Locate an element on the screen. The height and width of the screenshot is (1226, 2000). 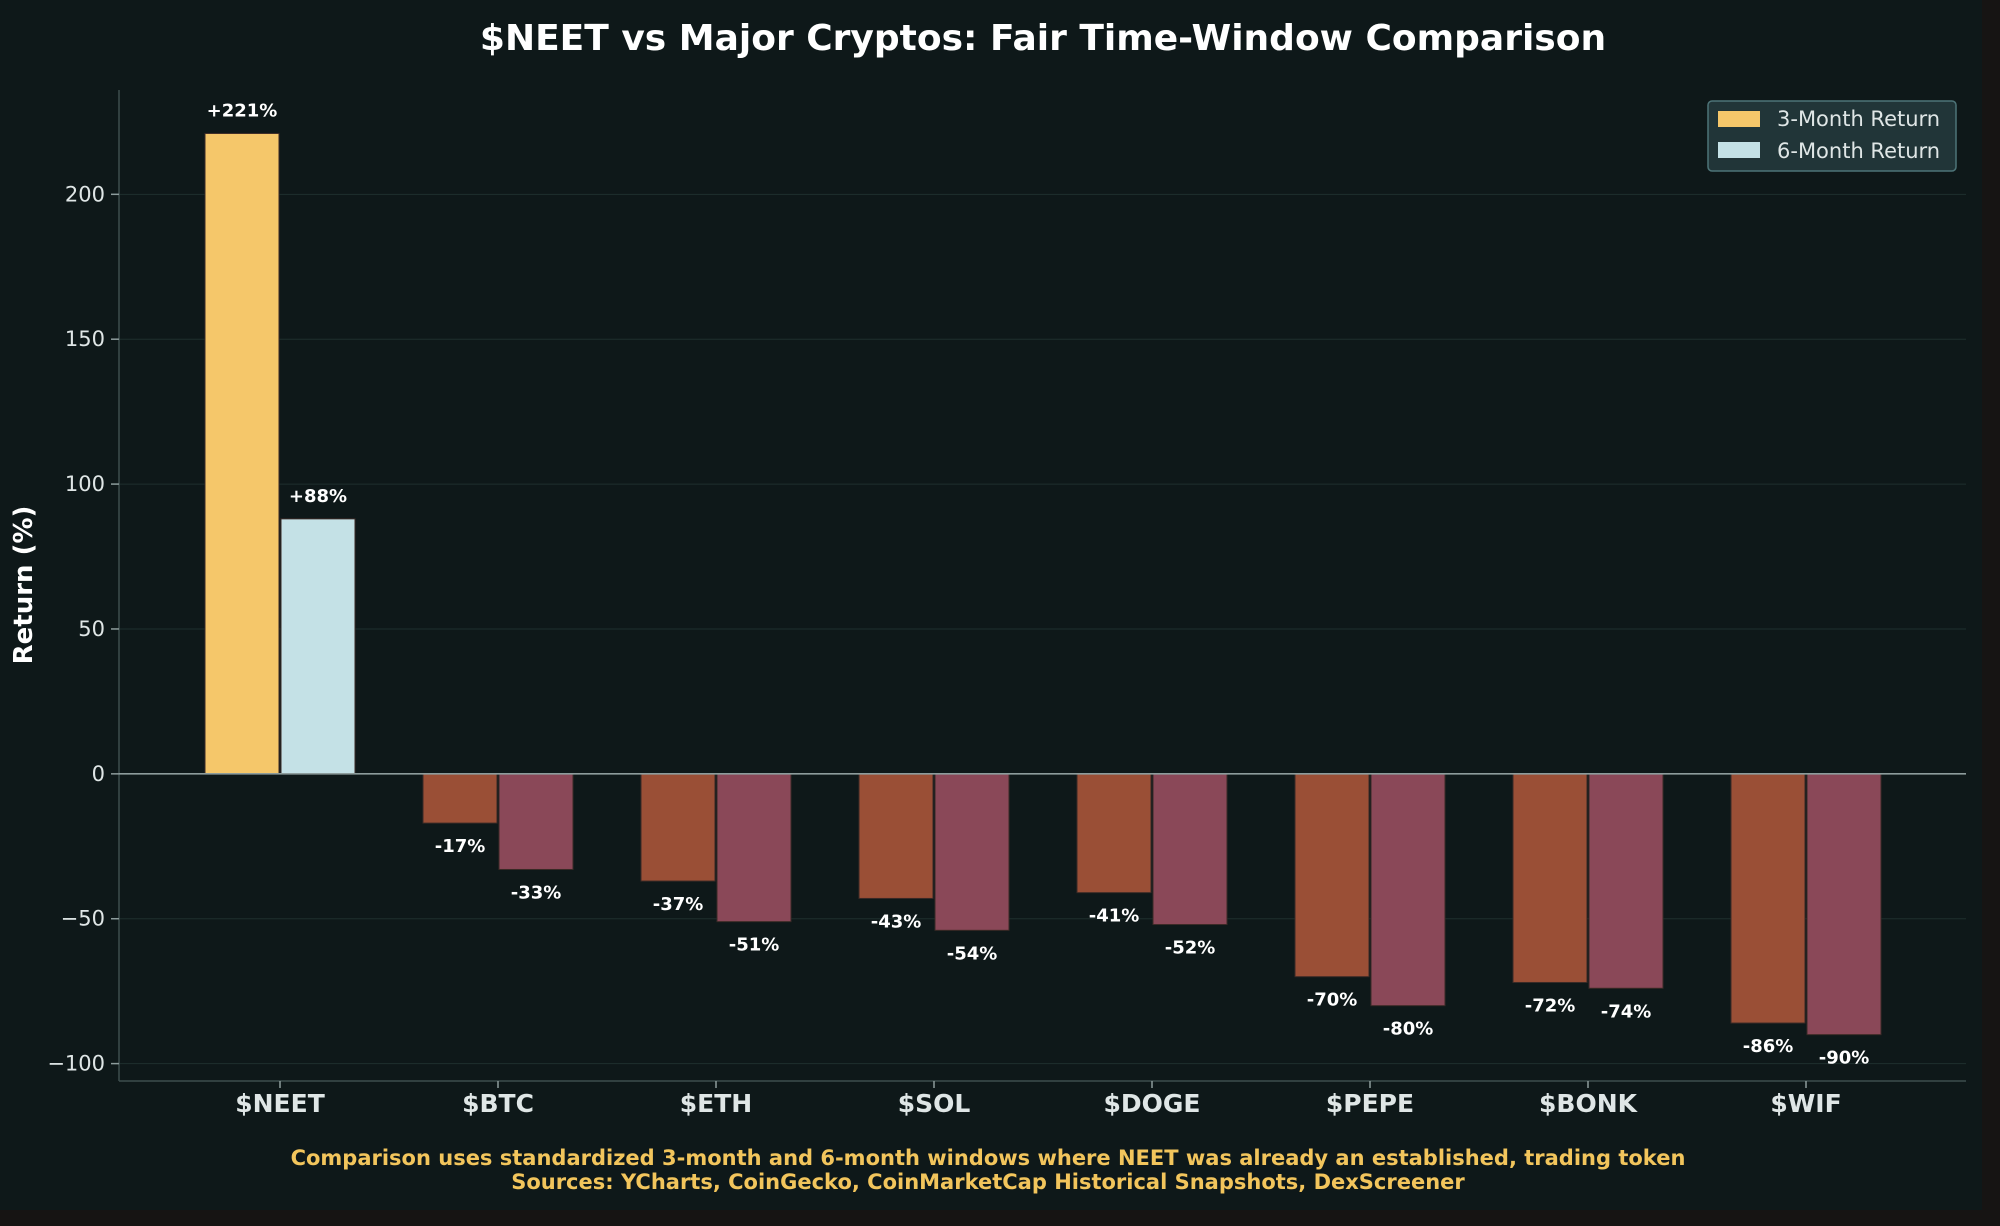
y-tick-label: 200 is located at coordinates (85, 194).